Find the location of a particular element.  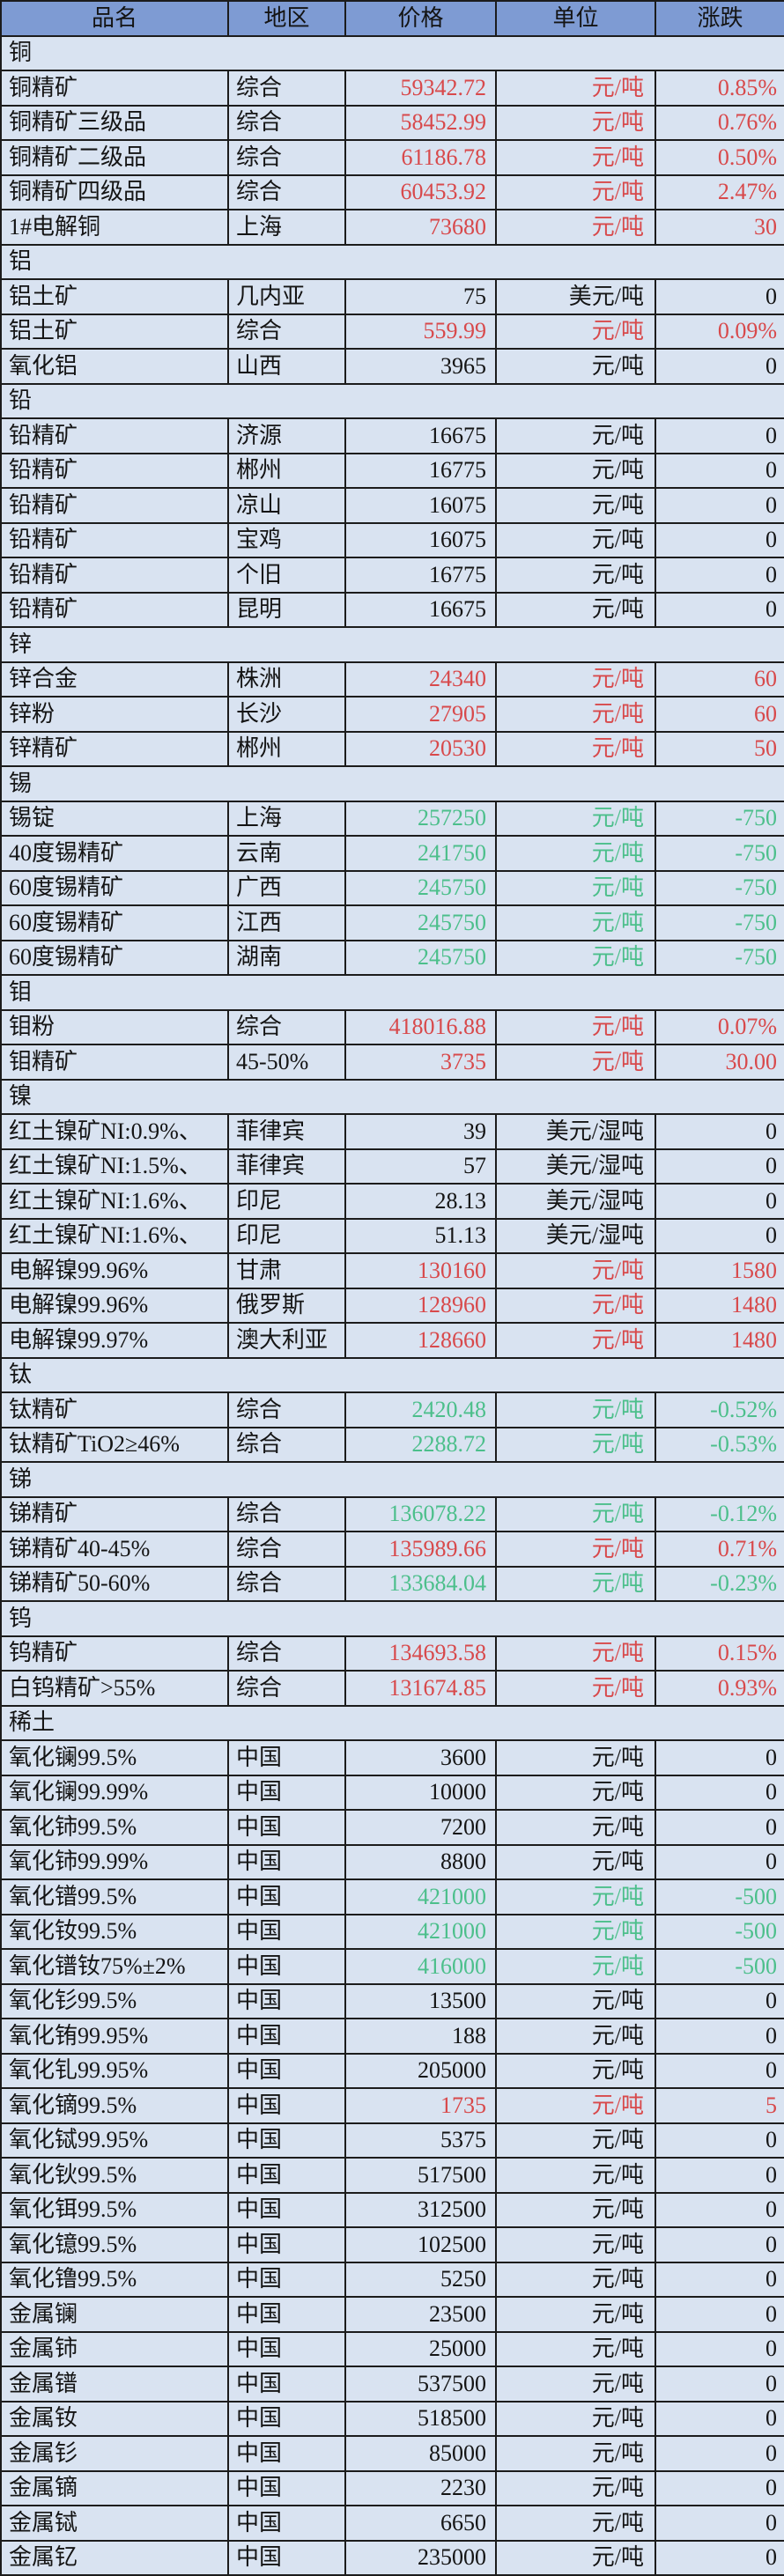

region-cell: 45-50% is located at coordinates (286, 1062).